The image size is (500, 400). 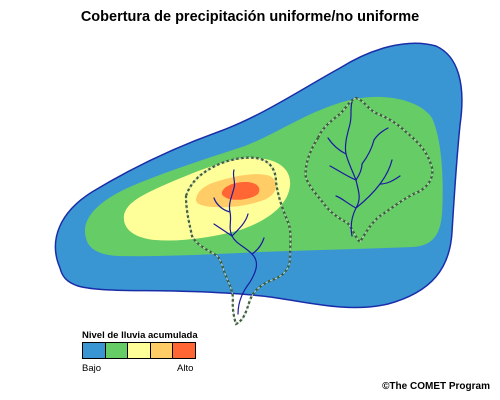 I want to click on legend-title: Nivel de lluvia acumulada, so click(x=140, y=335).